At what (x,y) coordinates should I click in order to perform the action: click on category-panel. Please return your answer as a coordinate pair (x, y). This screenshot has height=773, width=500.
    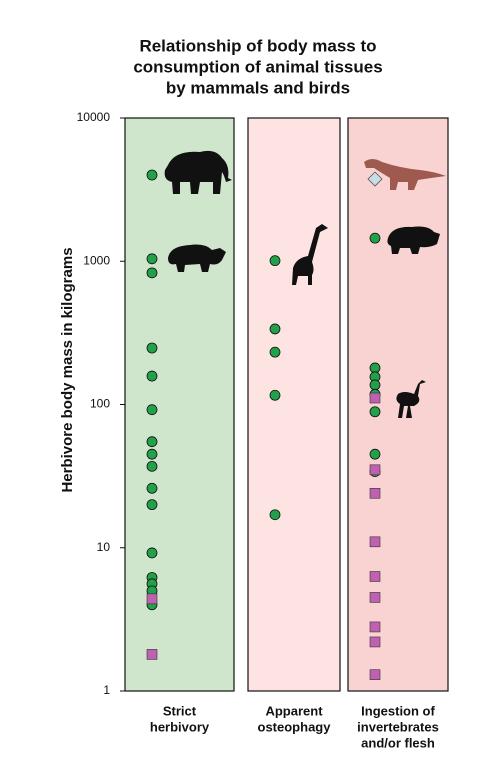
    Looking at the image, I should click on (294, 404).